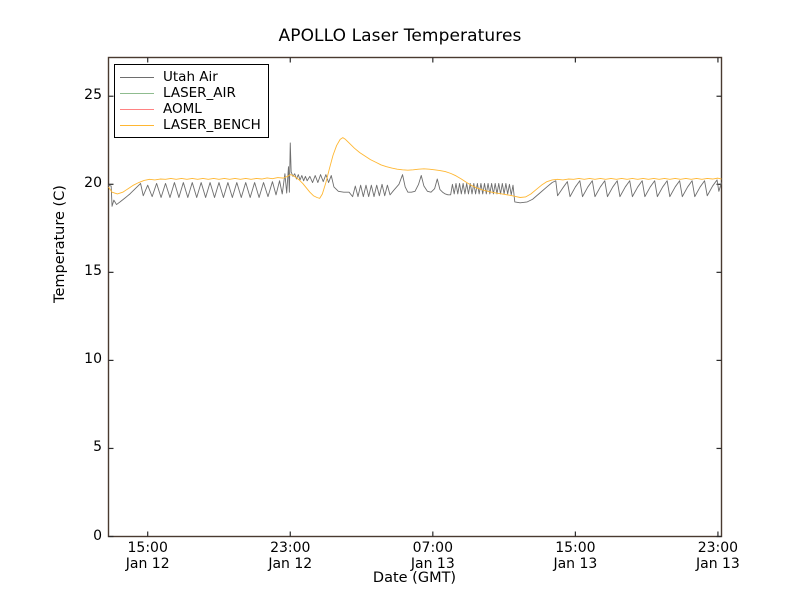 Image resolution: width=800 pixels, height=600 pixels. What do you see at coordinates (199, 93) in the screenshot?
I see `legend-label-laser-air: LASER_AIR` at bounding box center [199, 93].